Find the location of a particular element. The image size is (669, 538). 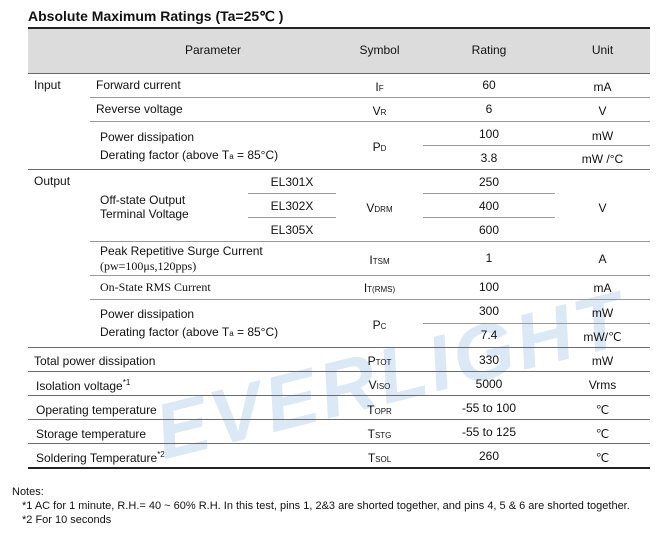

group-output: Output is located at coordinates (52, 181).